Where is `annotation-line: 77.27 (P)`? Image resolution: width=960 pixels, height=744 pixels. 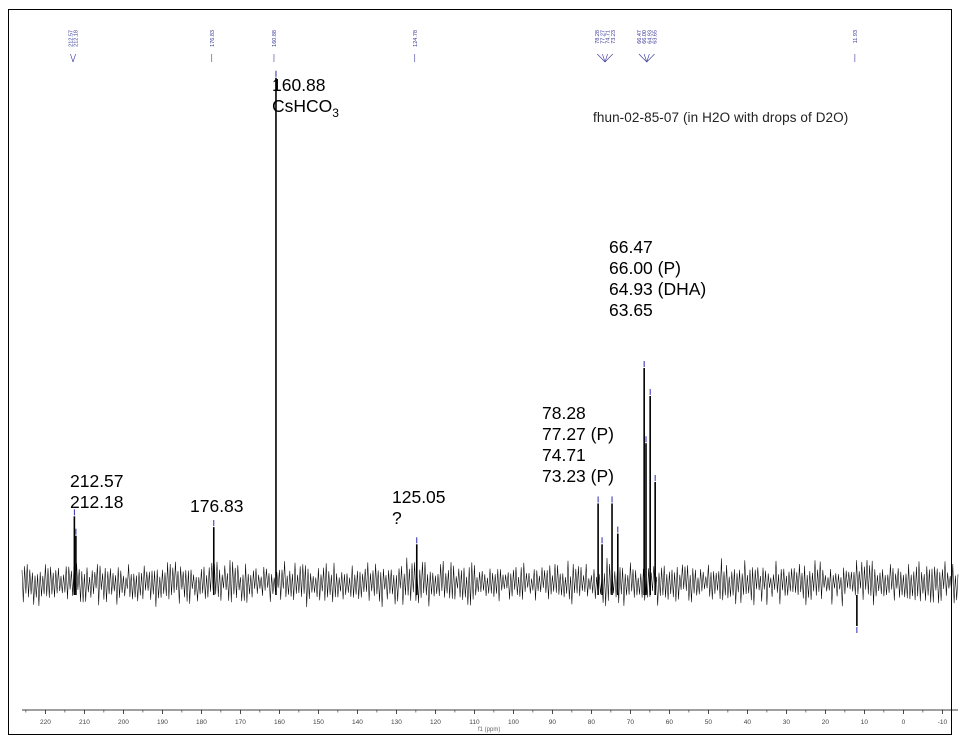
annotation-line: 77.27 (P) is located at coordinates (578, 434).